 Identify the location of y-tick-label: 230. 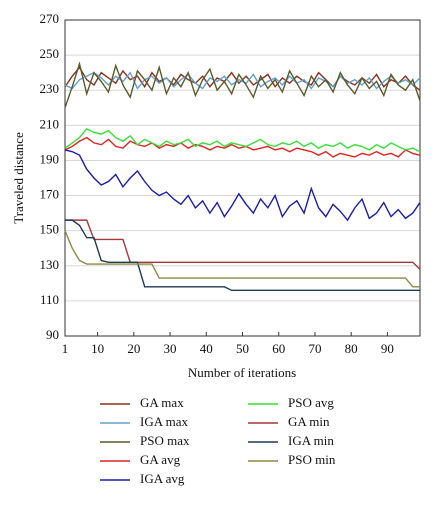
(50, 88).